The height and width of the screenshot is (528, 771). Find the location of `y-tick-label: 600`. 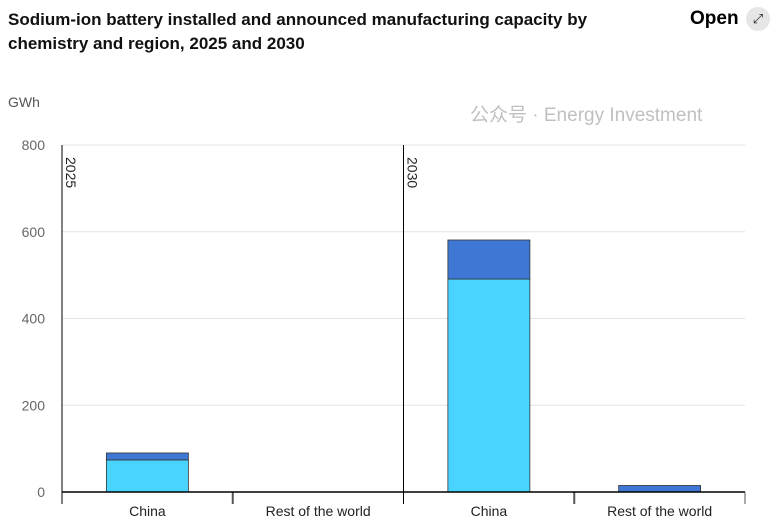

y-tick-label: 600 is located at coordinates (34, 232).